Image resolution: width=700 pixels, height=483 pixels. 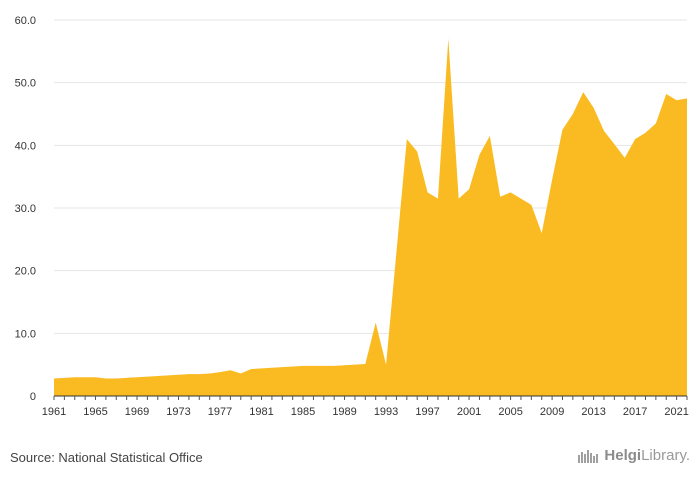 I want to click on y-tick-label: 0, so click(x=33, y=397).